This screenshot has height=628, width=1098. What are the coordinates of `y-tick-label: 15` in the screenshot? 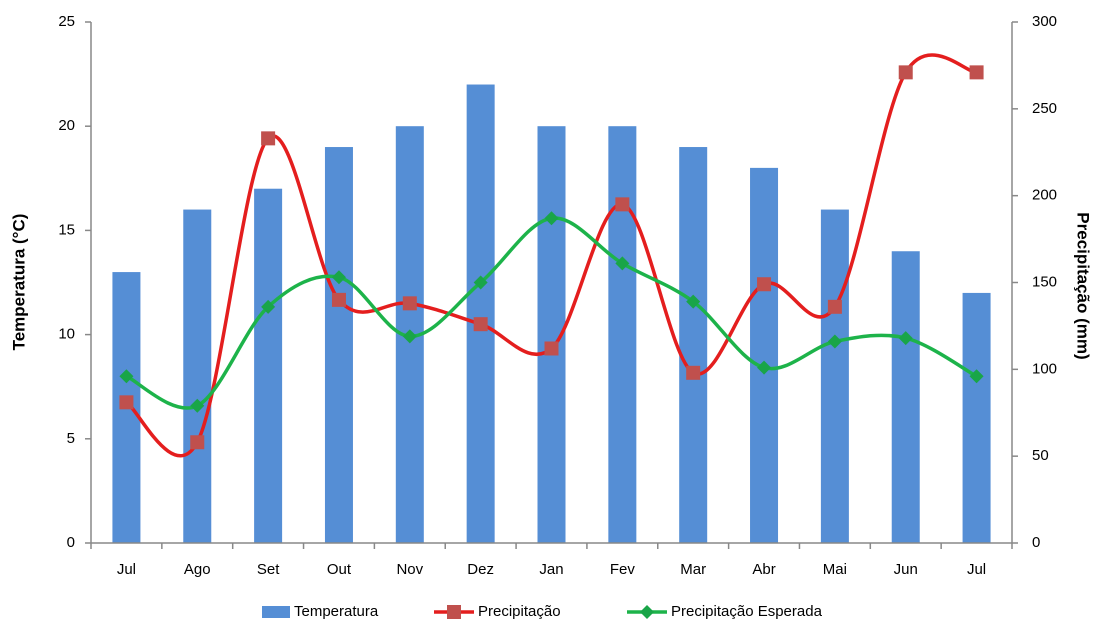 It's located at (66, 229).